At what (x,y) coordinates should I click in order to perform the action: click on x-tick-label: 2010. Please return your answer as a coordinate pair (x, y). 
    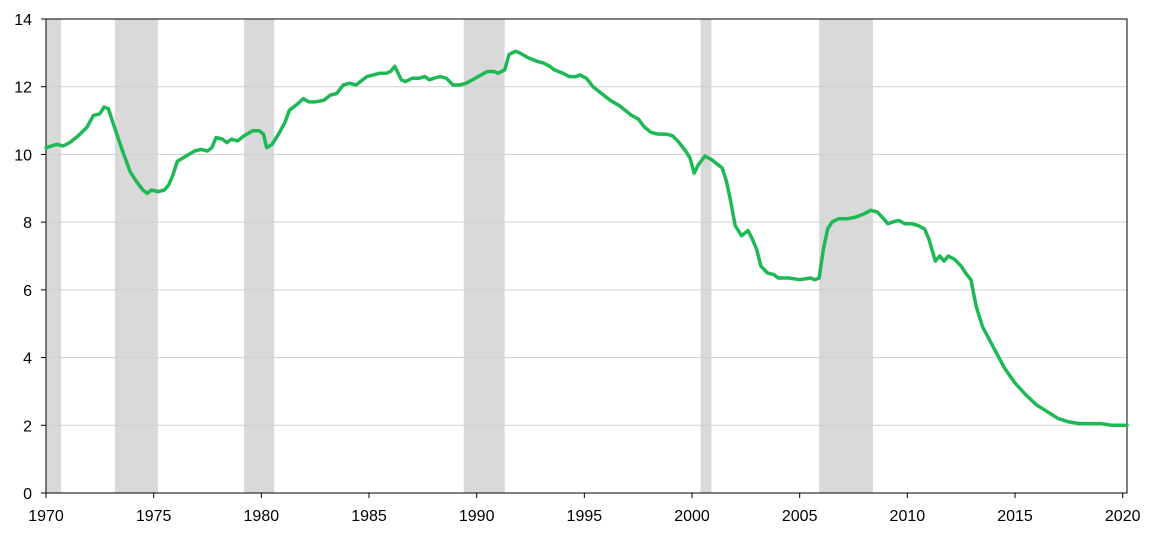
    Looking at the image, I should click on (908, 516).